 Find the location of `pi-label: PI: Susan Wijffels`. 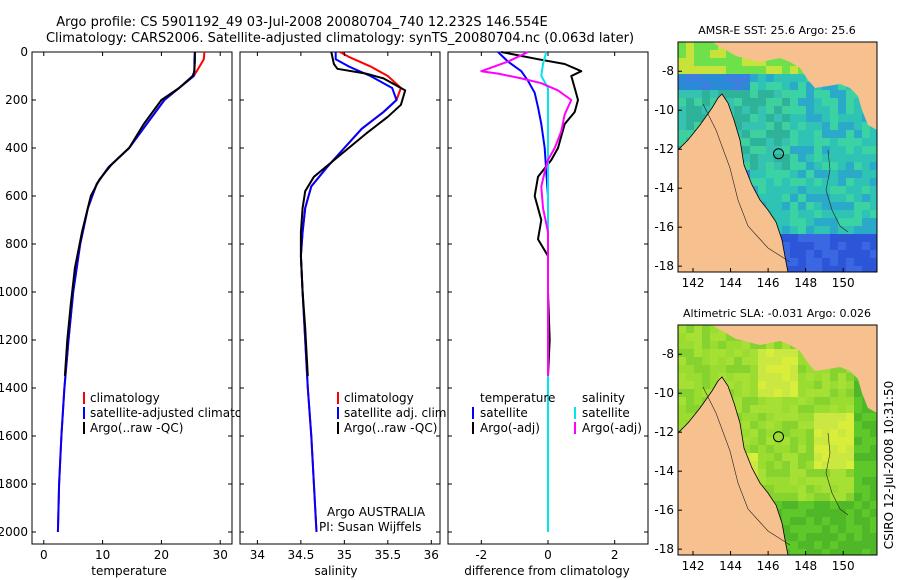

pi-label: PI: Susan Wijffels is located at coordinates (370, 527).